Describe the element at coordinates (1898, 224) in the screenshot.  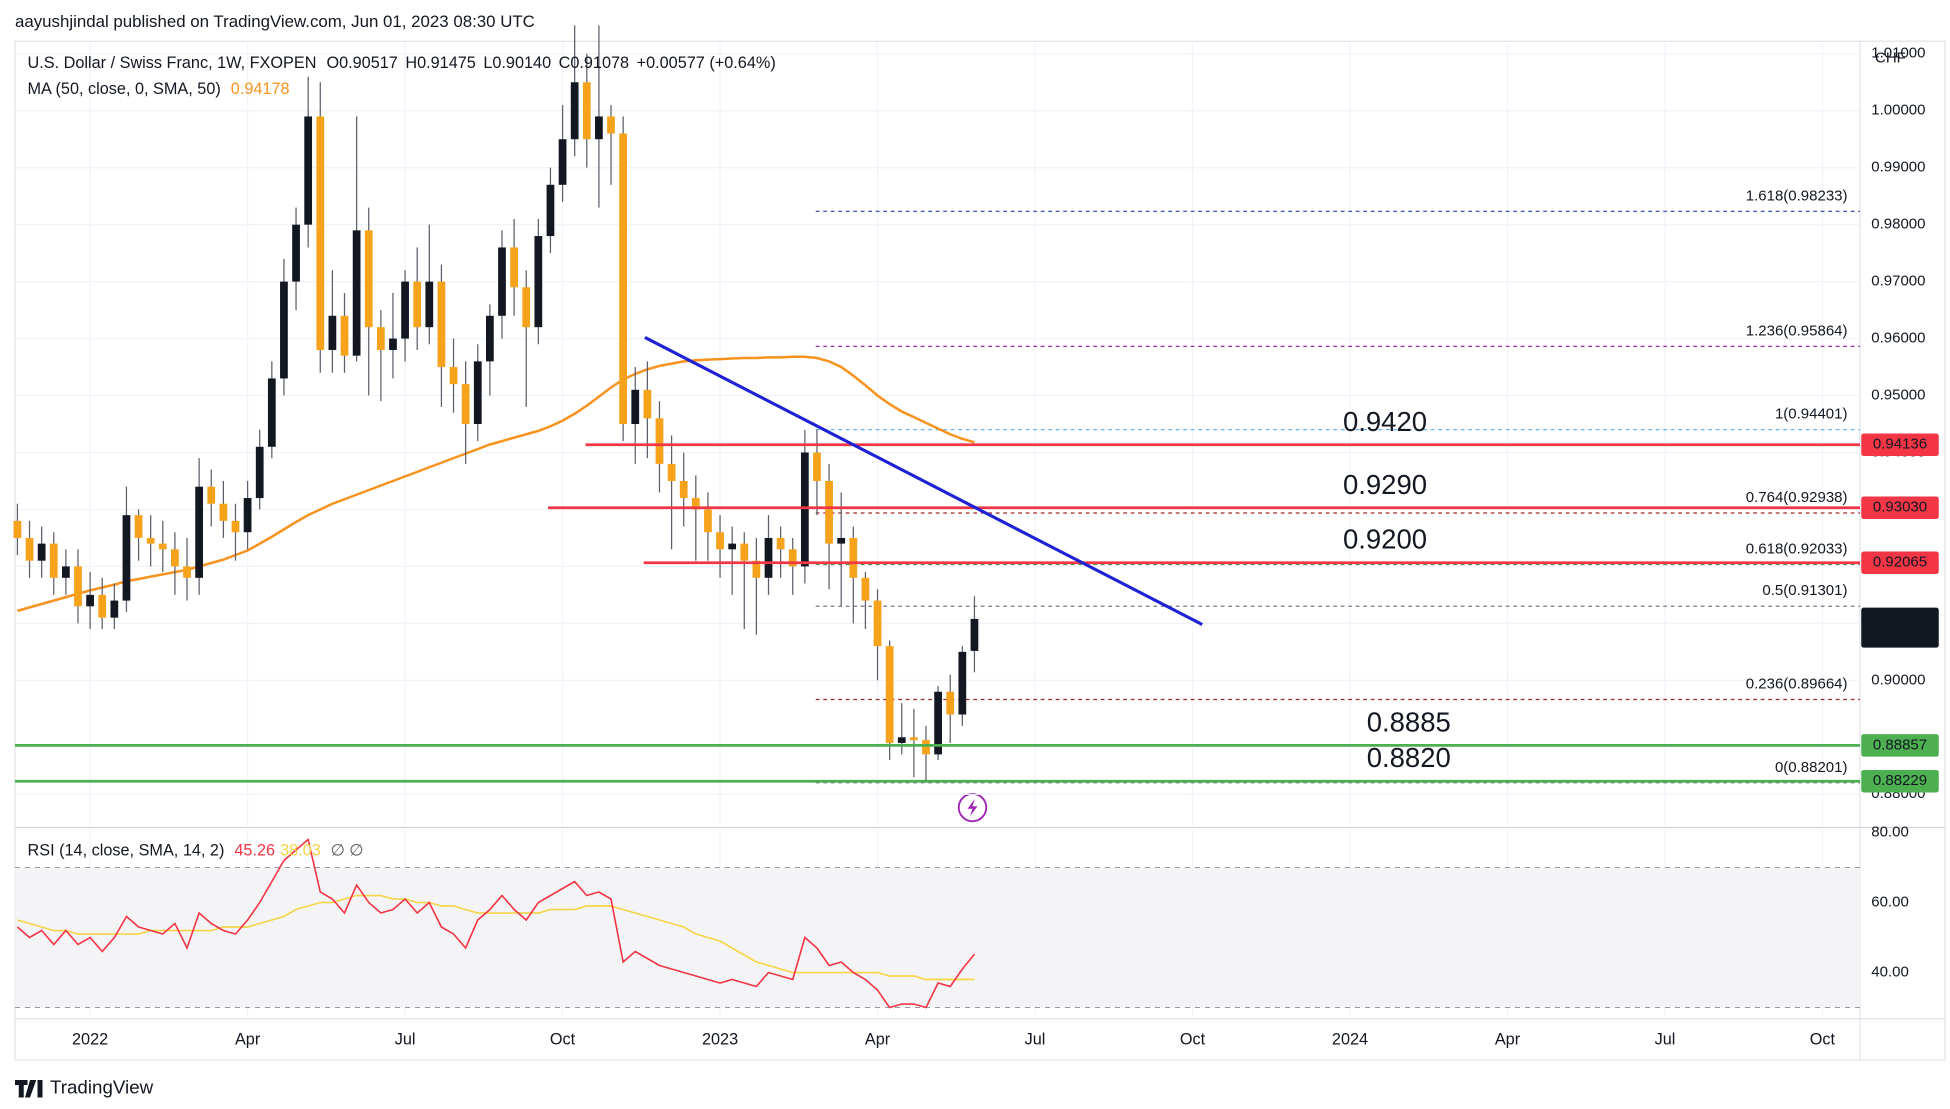
I see `y-tick-label: 0.98000` at that location.